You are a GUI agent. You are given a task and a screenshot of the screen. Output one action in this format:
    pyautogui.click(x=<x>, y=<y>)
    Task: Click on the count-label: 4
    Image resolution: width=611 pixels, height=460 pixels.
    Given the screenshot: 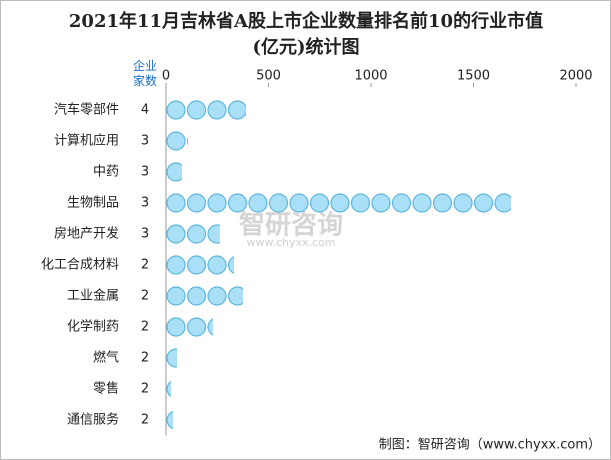 What is the action you would take?
    pyautogui.click(x=145, y=110)
    